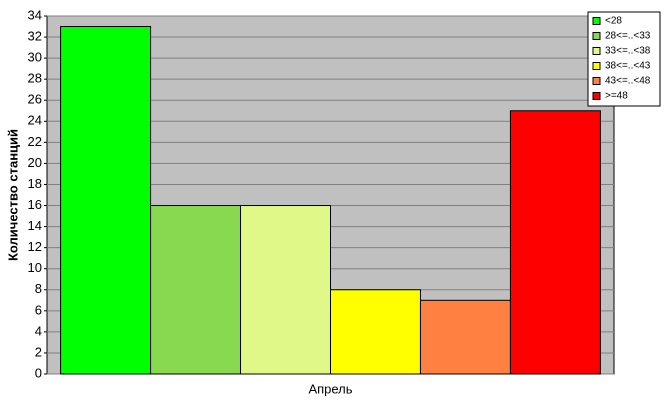 The height and width of the screenshot is (415, 667). Describe the element at coordinates (35, 120) in the screenshot. I see `y-tick-label: 24` at that location.